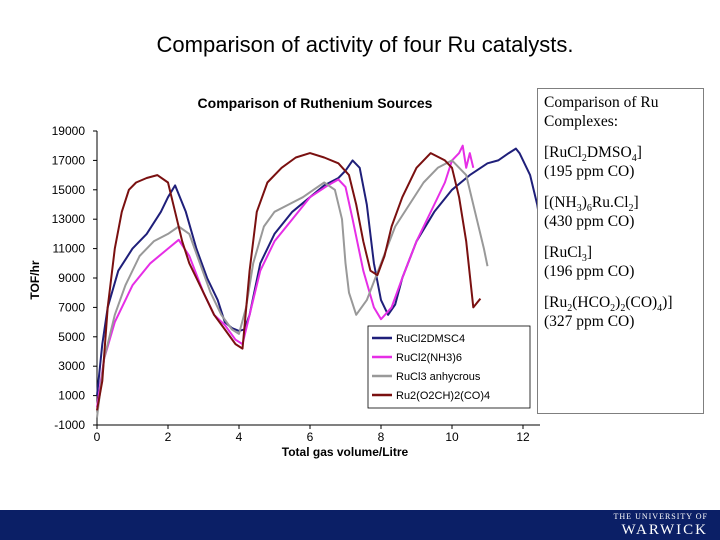 Image resolution: width=720 pixels, height=540 pixels. What do you see at coordinates (71, 366) in the screenshot?
I see `y-tick-label: 3000` at bounding box center [71, 366].